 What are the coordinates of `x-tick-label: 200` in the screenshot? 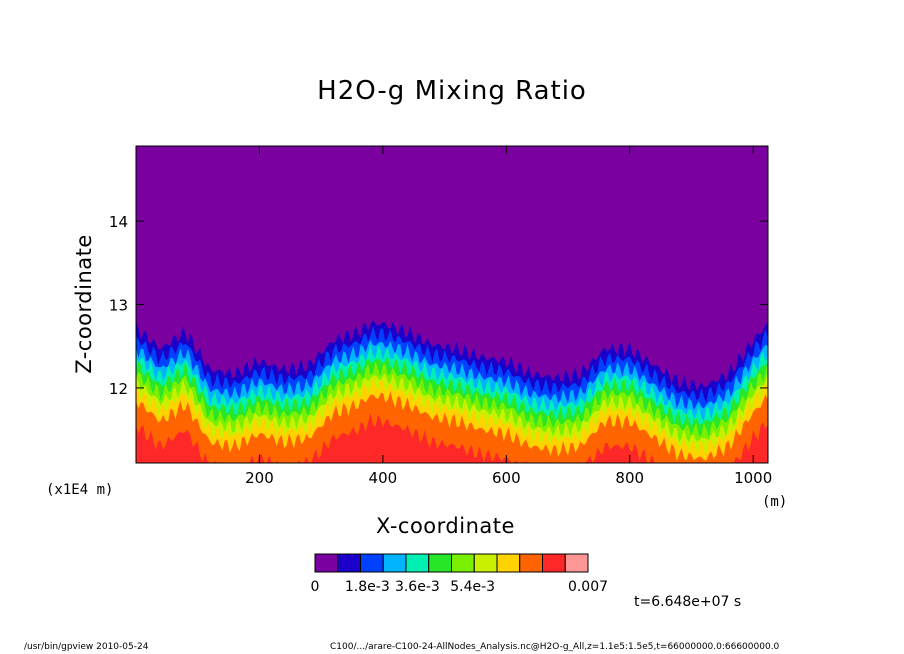 It's located at (259, 478).